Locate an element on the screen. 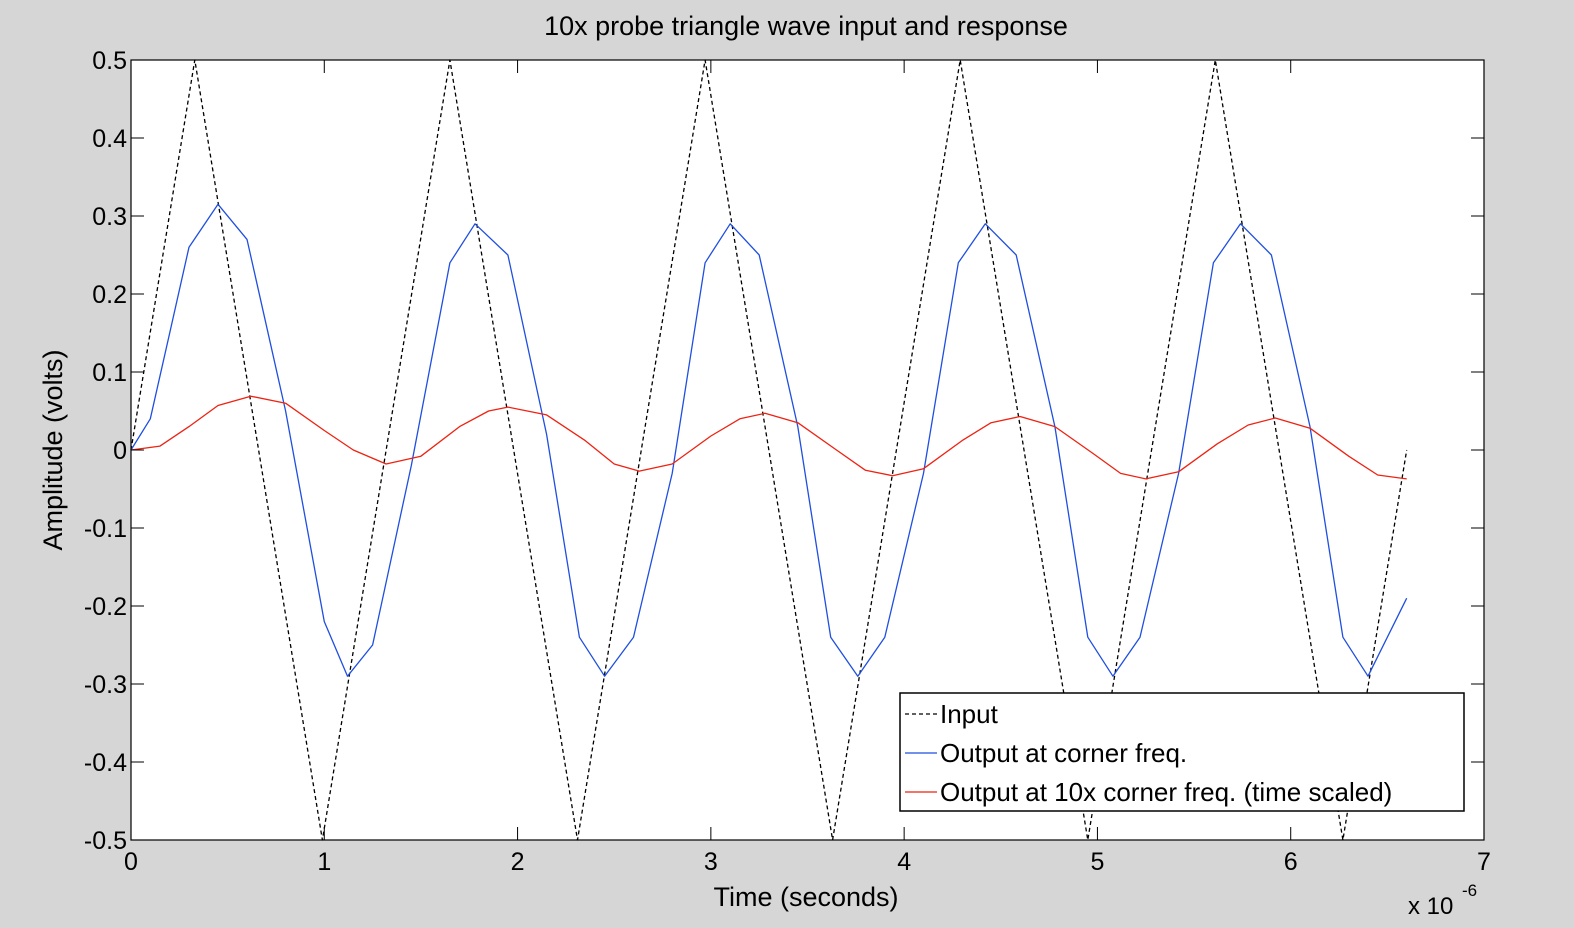 Image resolution: width=1574 pixels, height=928 pixels. y-tick-label: -0.5 is located at coordinates (105, 841).